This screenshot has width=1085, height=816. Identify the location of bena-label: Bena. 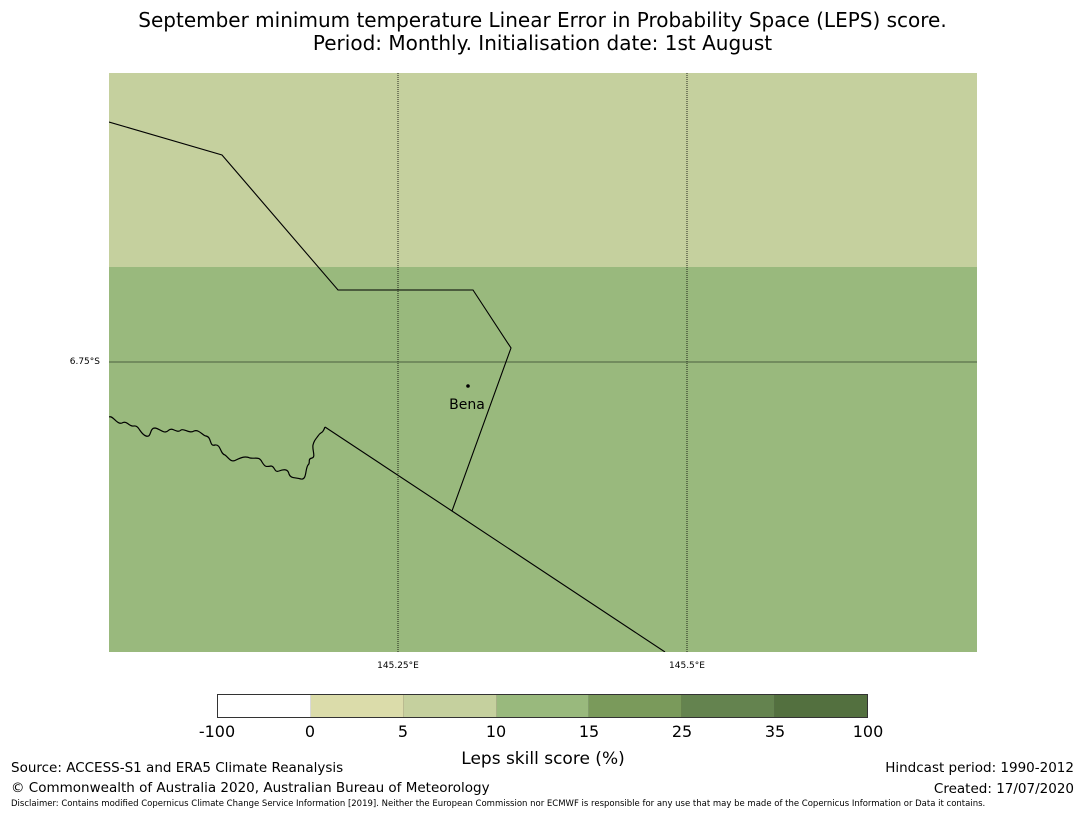
(467, 405).